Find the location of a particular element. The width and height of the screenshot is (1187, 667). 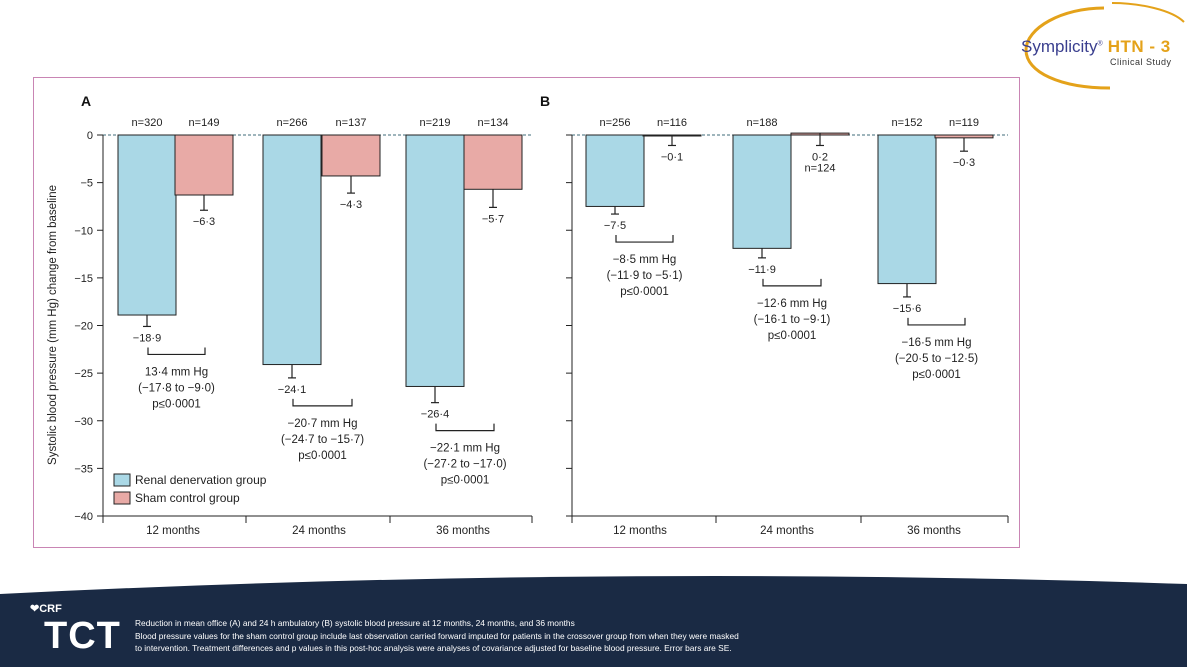

y-tick-label: −40 is located at coordinates (83, 517).